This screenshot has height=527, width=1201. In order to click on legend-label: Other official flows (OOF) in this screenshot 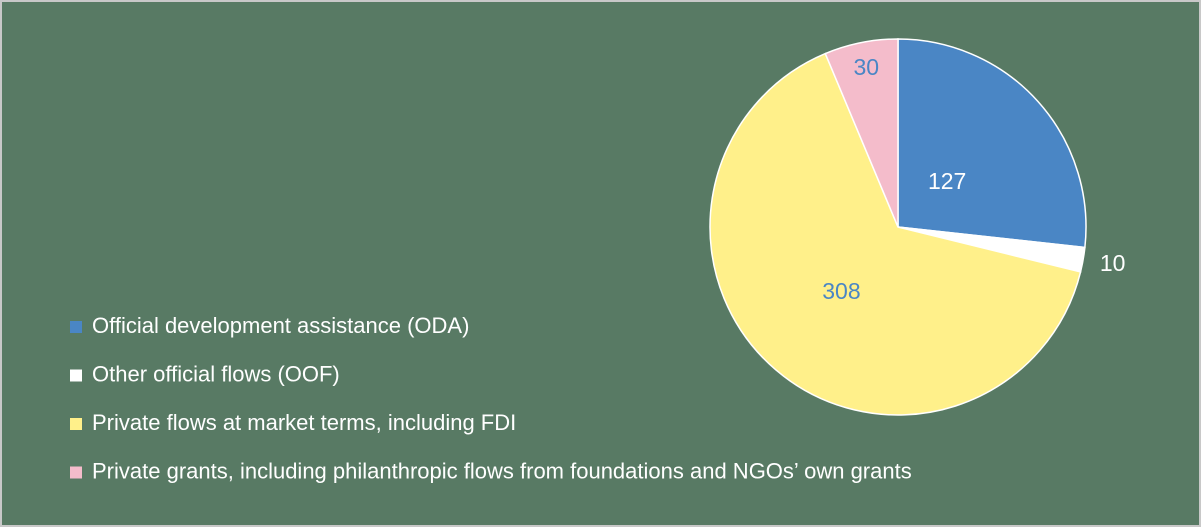, I will do `click(216, 373)`.